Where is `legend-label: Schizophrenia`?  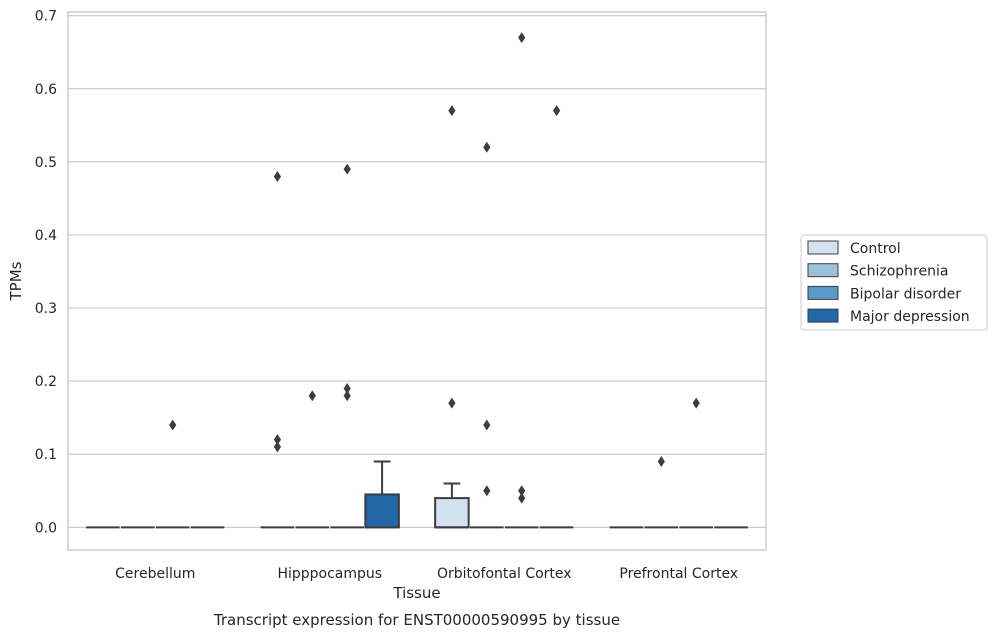
legend-label: Schizophrenia is located at coordinates (899, 272).